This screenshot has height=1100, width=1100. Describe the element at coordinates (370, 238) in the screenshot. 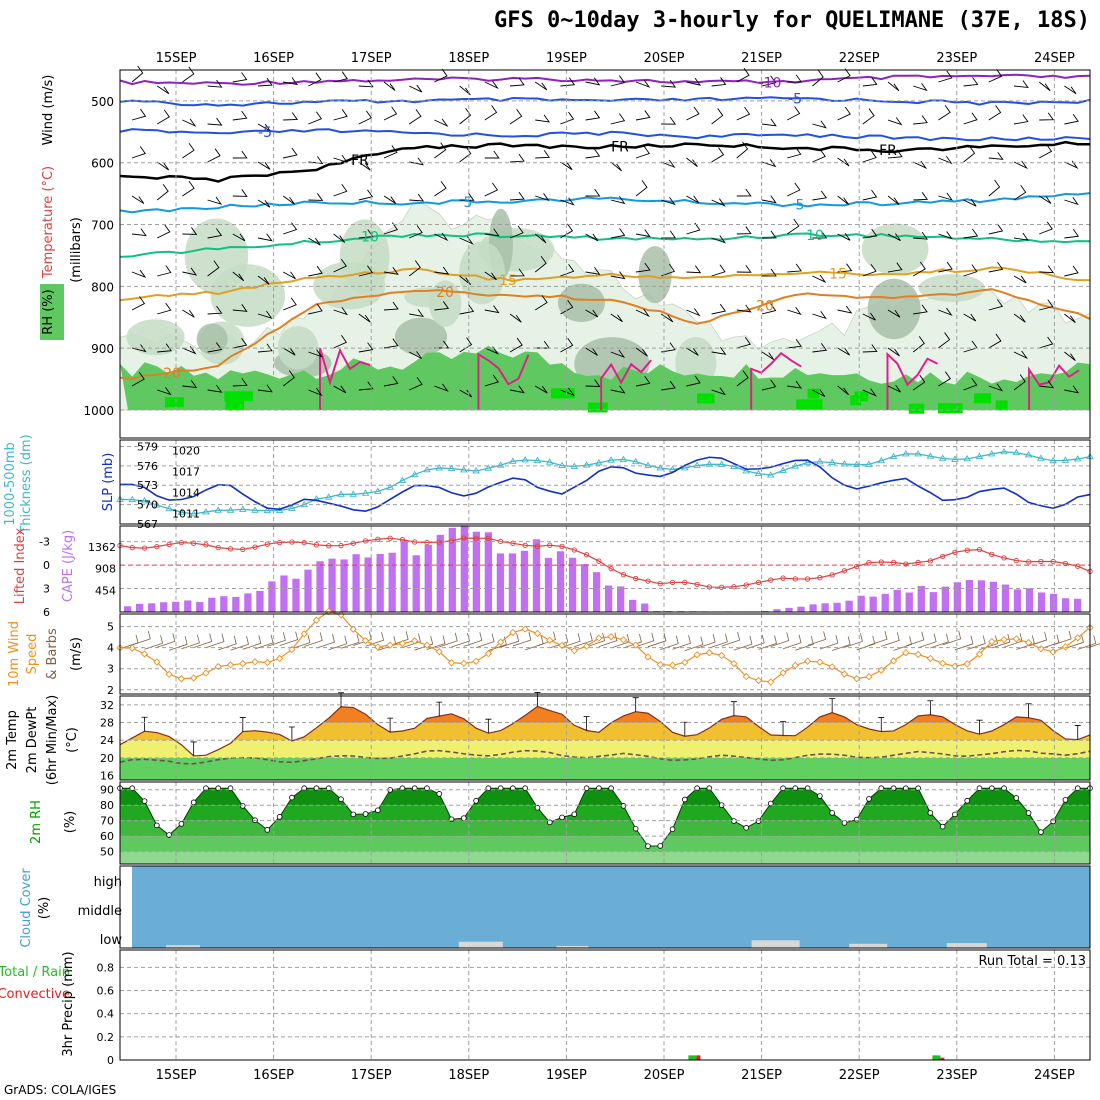

I see `contour-label: 10` at that location.